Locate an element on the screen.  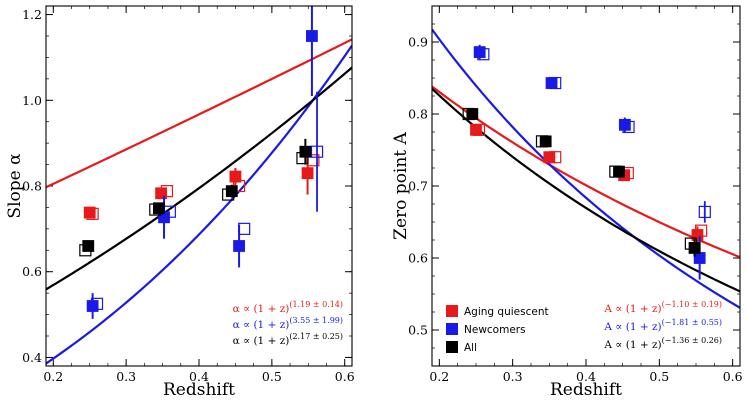
legend-swatch-newcomers is located at coordinates (452, 329).